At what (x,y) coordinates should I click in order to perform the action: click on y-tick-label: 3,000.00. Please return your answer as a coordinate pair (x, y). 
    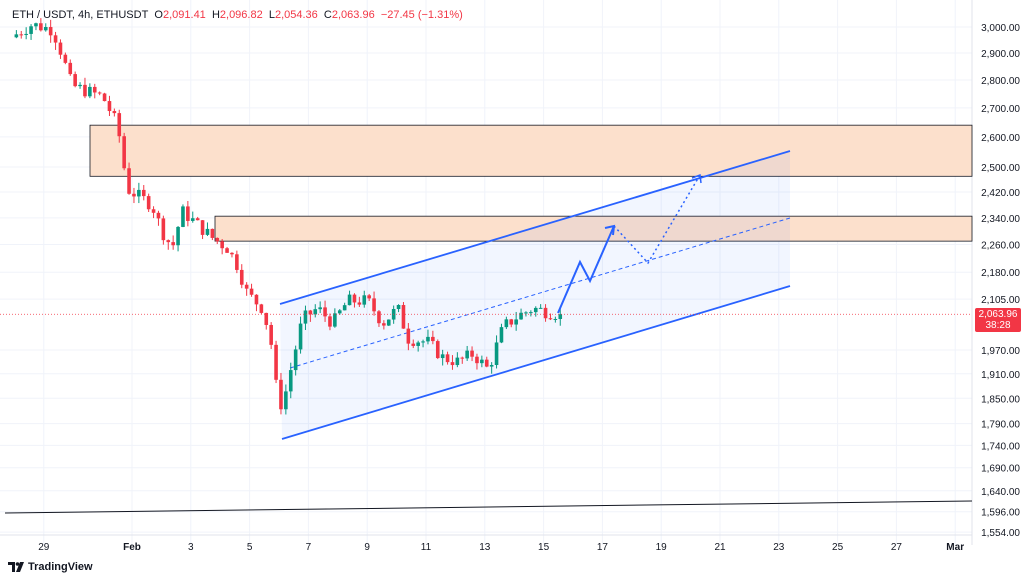
    Looking at the image, I should click on (1000, 28).